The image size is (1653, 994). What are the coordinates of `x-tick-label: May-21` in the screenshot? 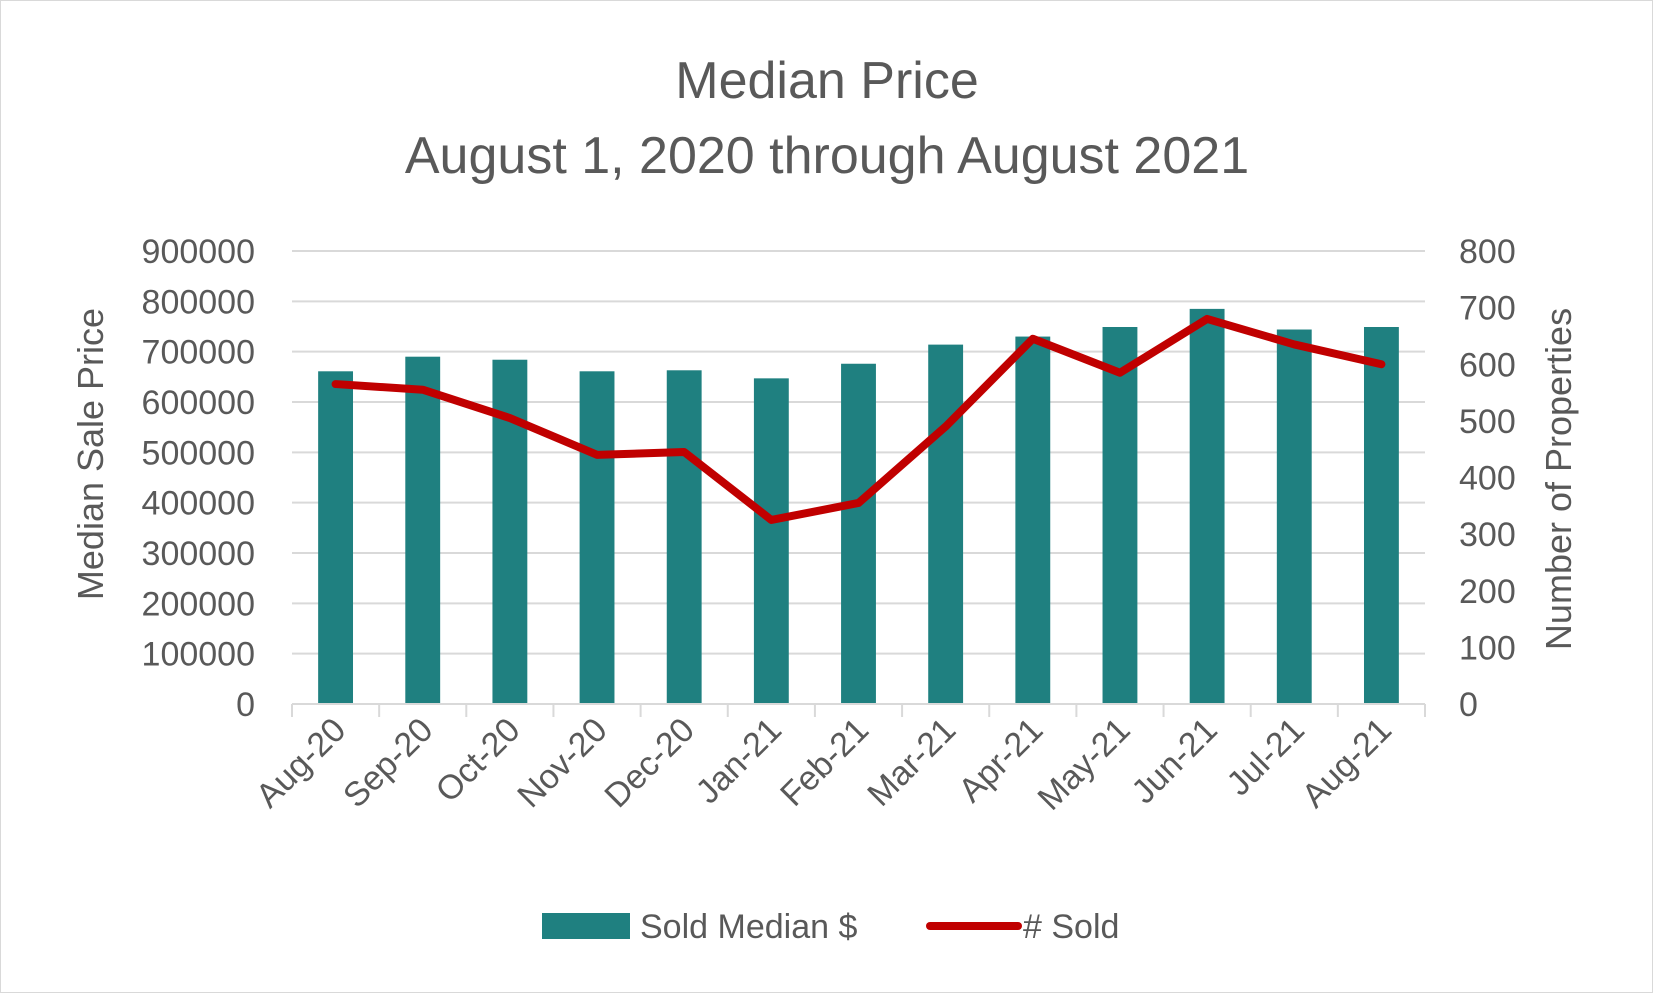 It's located at (1084, 764).